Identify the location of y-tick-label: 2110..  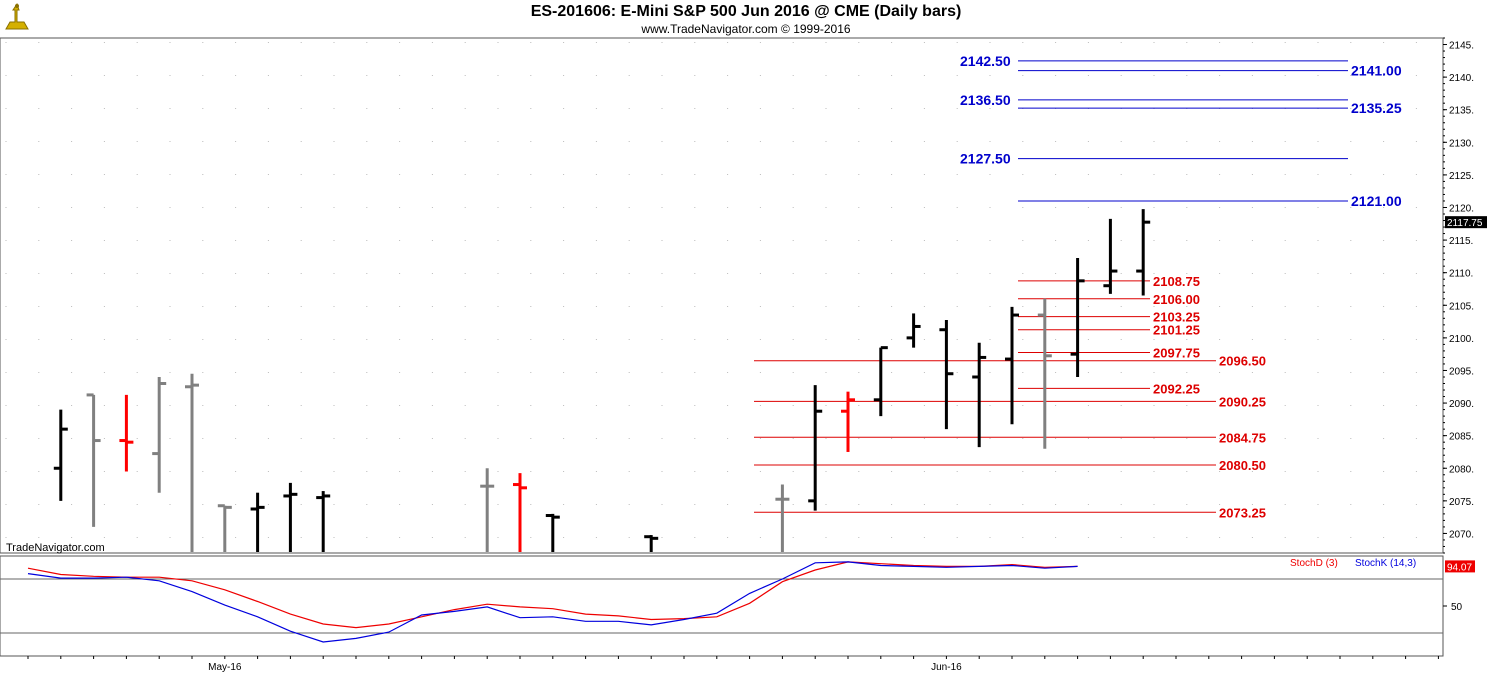
(1461, 274).